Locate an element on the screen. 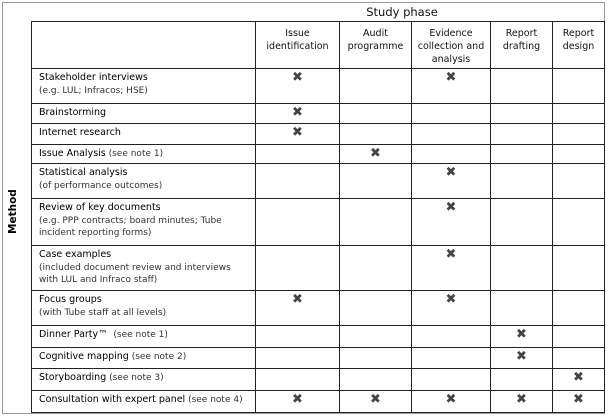 The height and width of the screenshot is (417, 608). table-row: Dinner Party™ (see note 1) ✖ is located at coordinates (318, 336).